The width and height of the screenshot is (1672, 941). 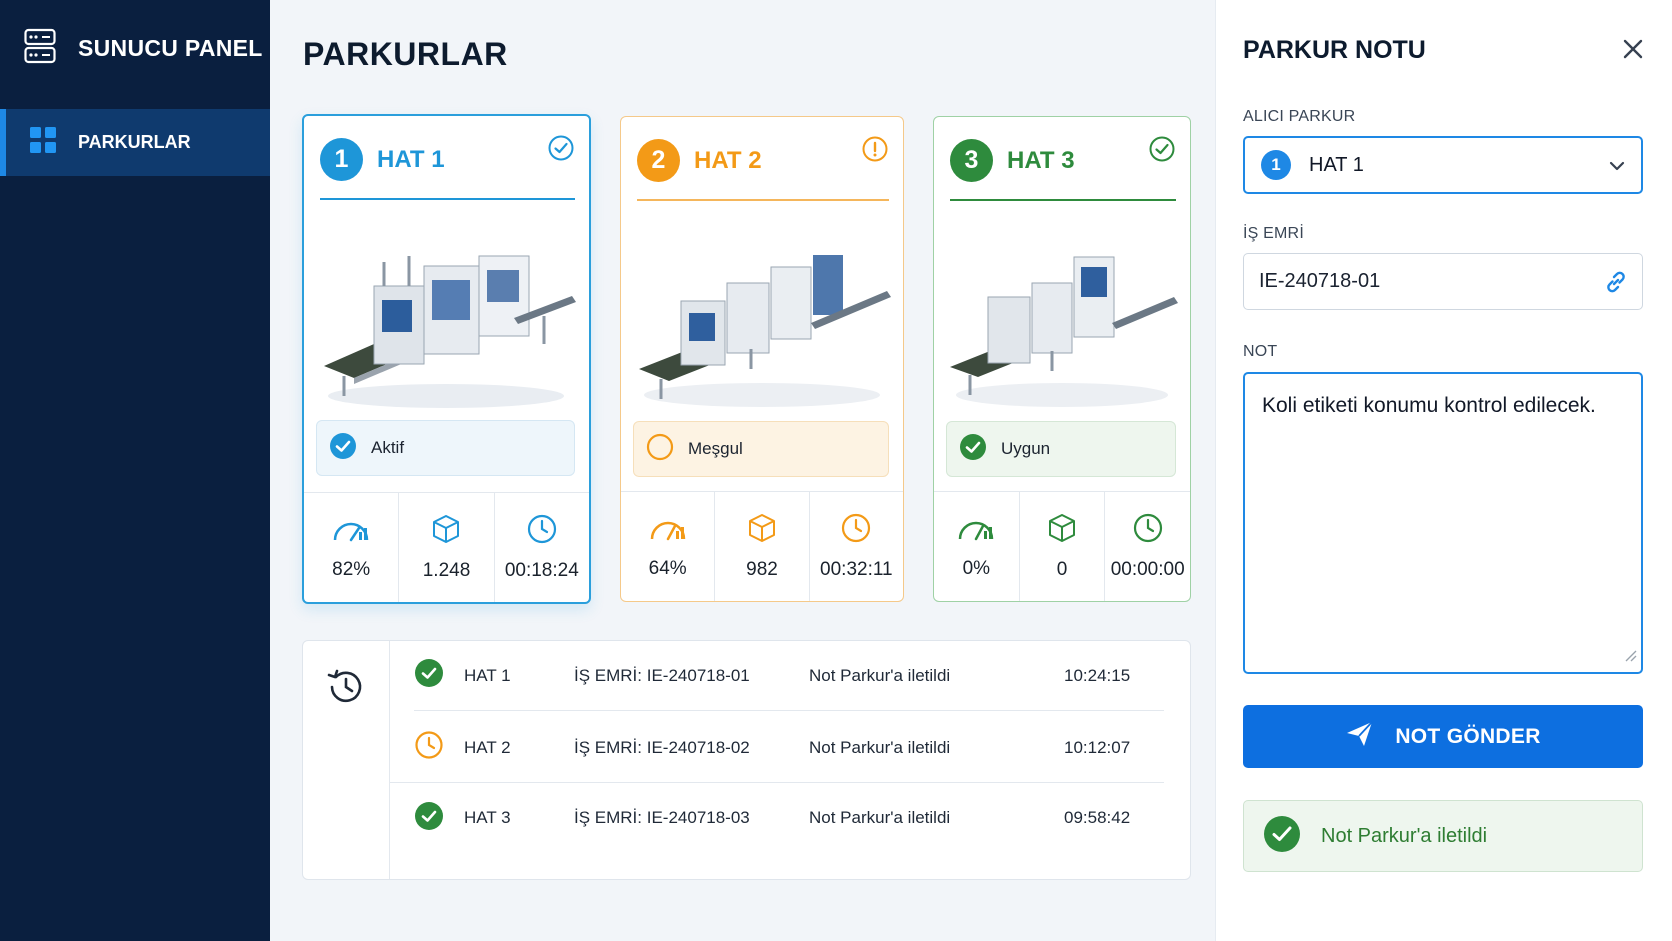 I want to click on stat-speed-value: 0%, so click(x=976, y=568).